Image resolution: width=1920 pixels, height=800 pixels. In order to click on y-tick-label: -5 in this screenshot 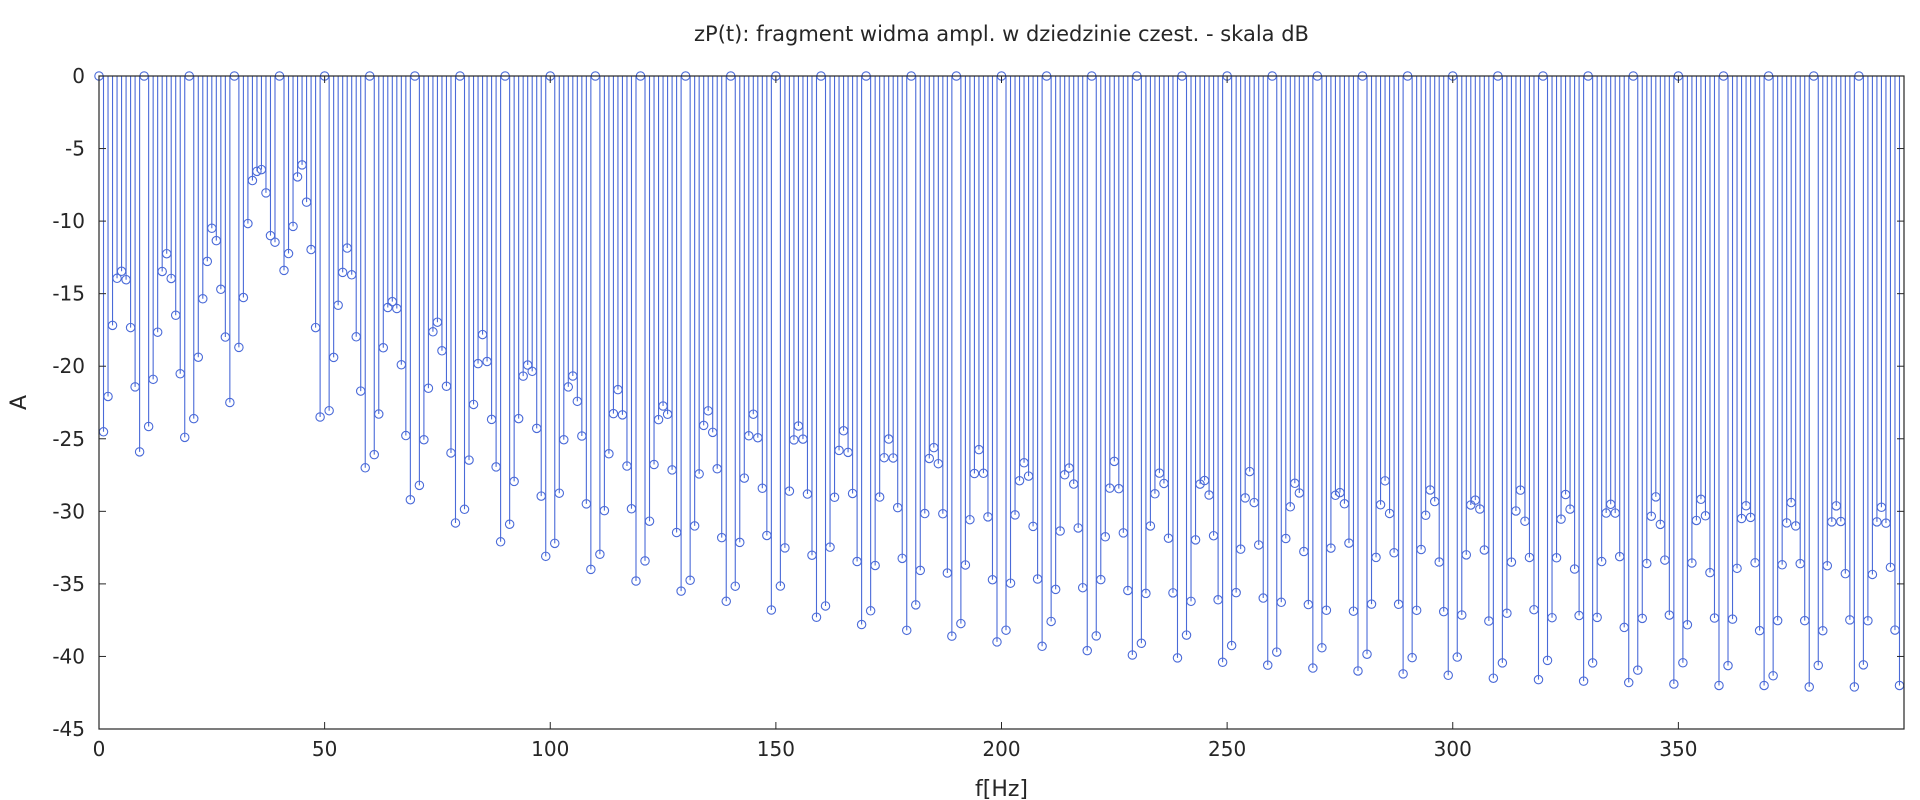, I will do `click(75, 149)`.